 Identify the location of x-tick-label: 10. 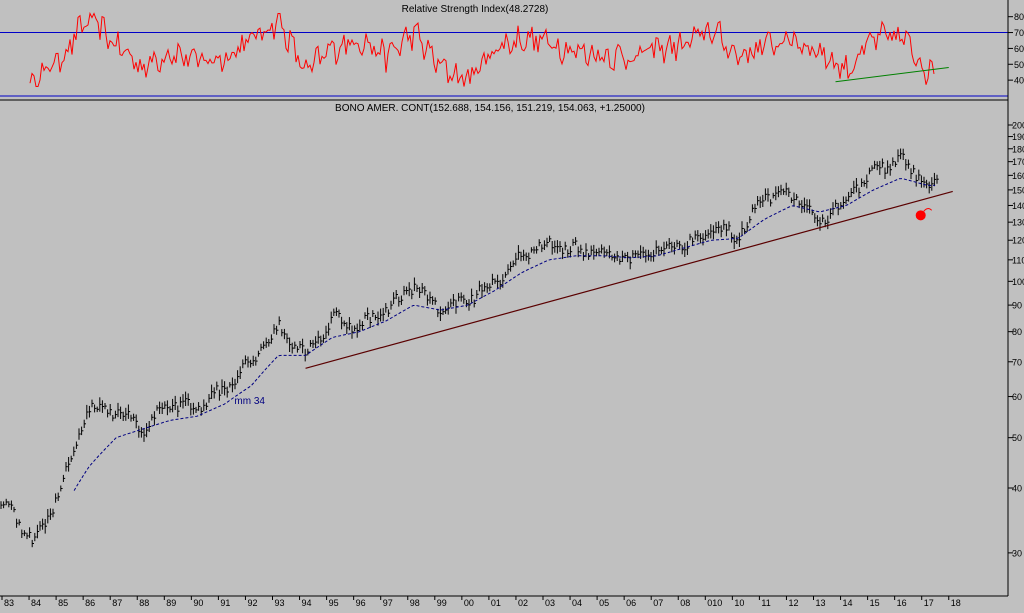
(739, 603).